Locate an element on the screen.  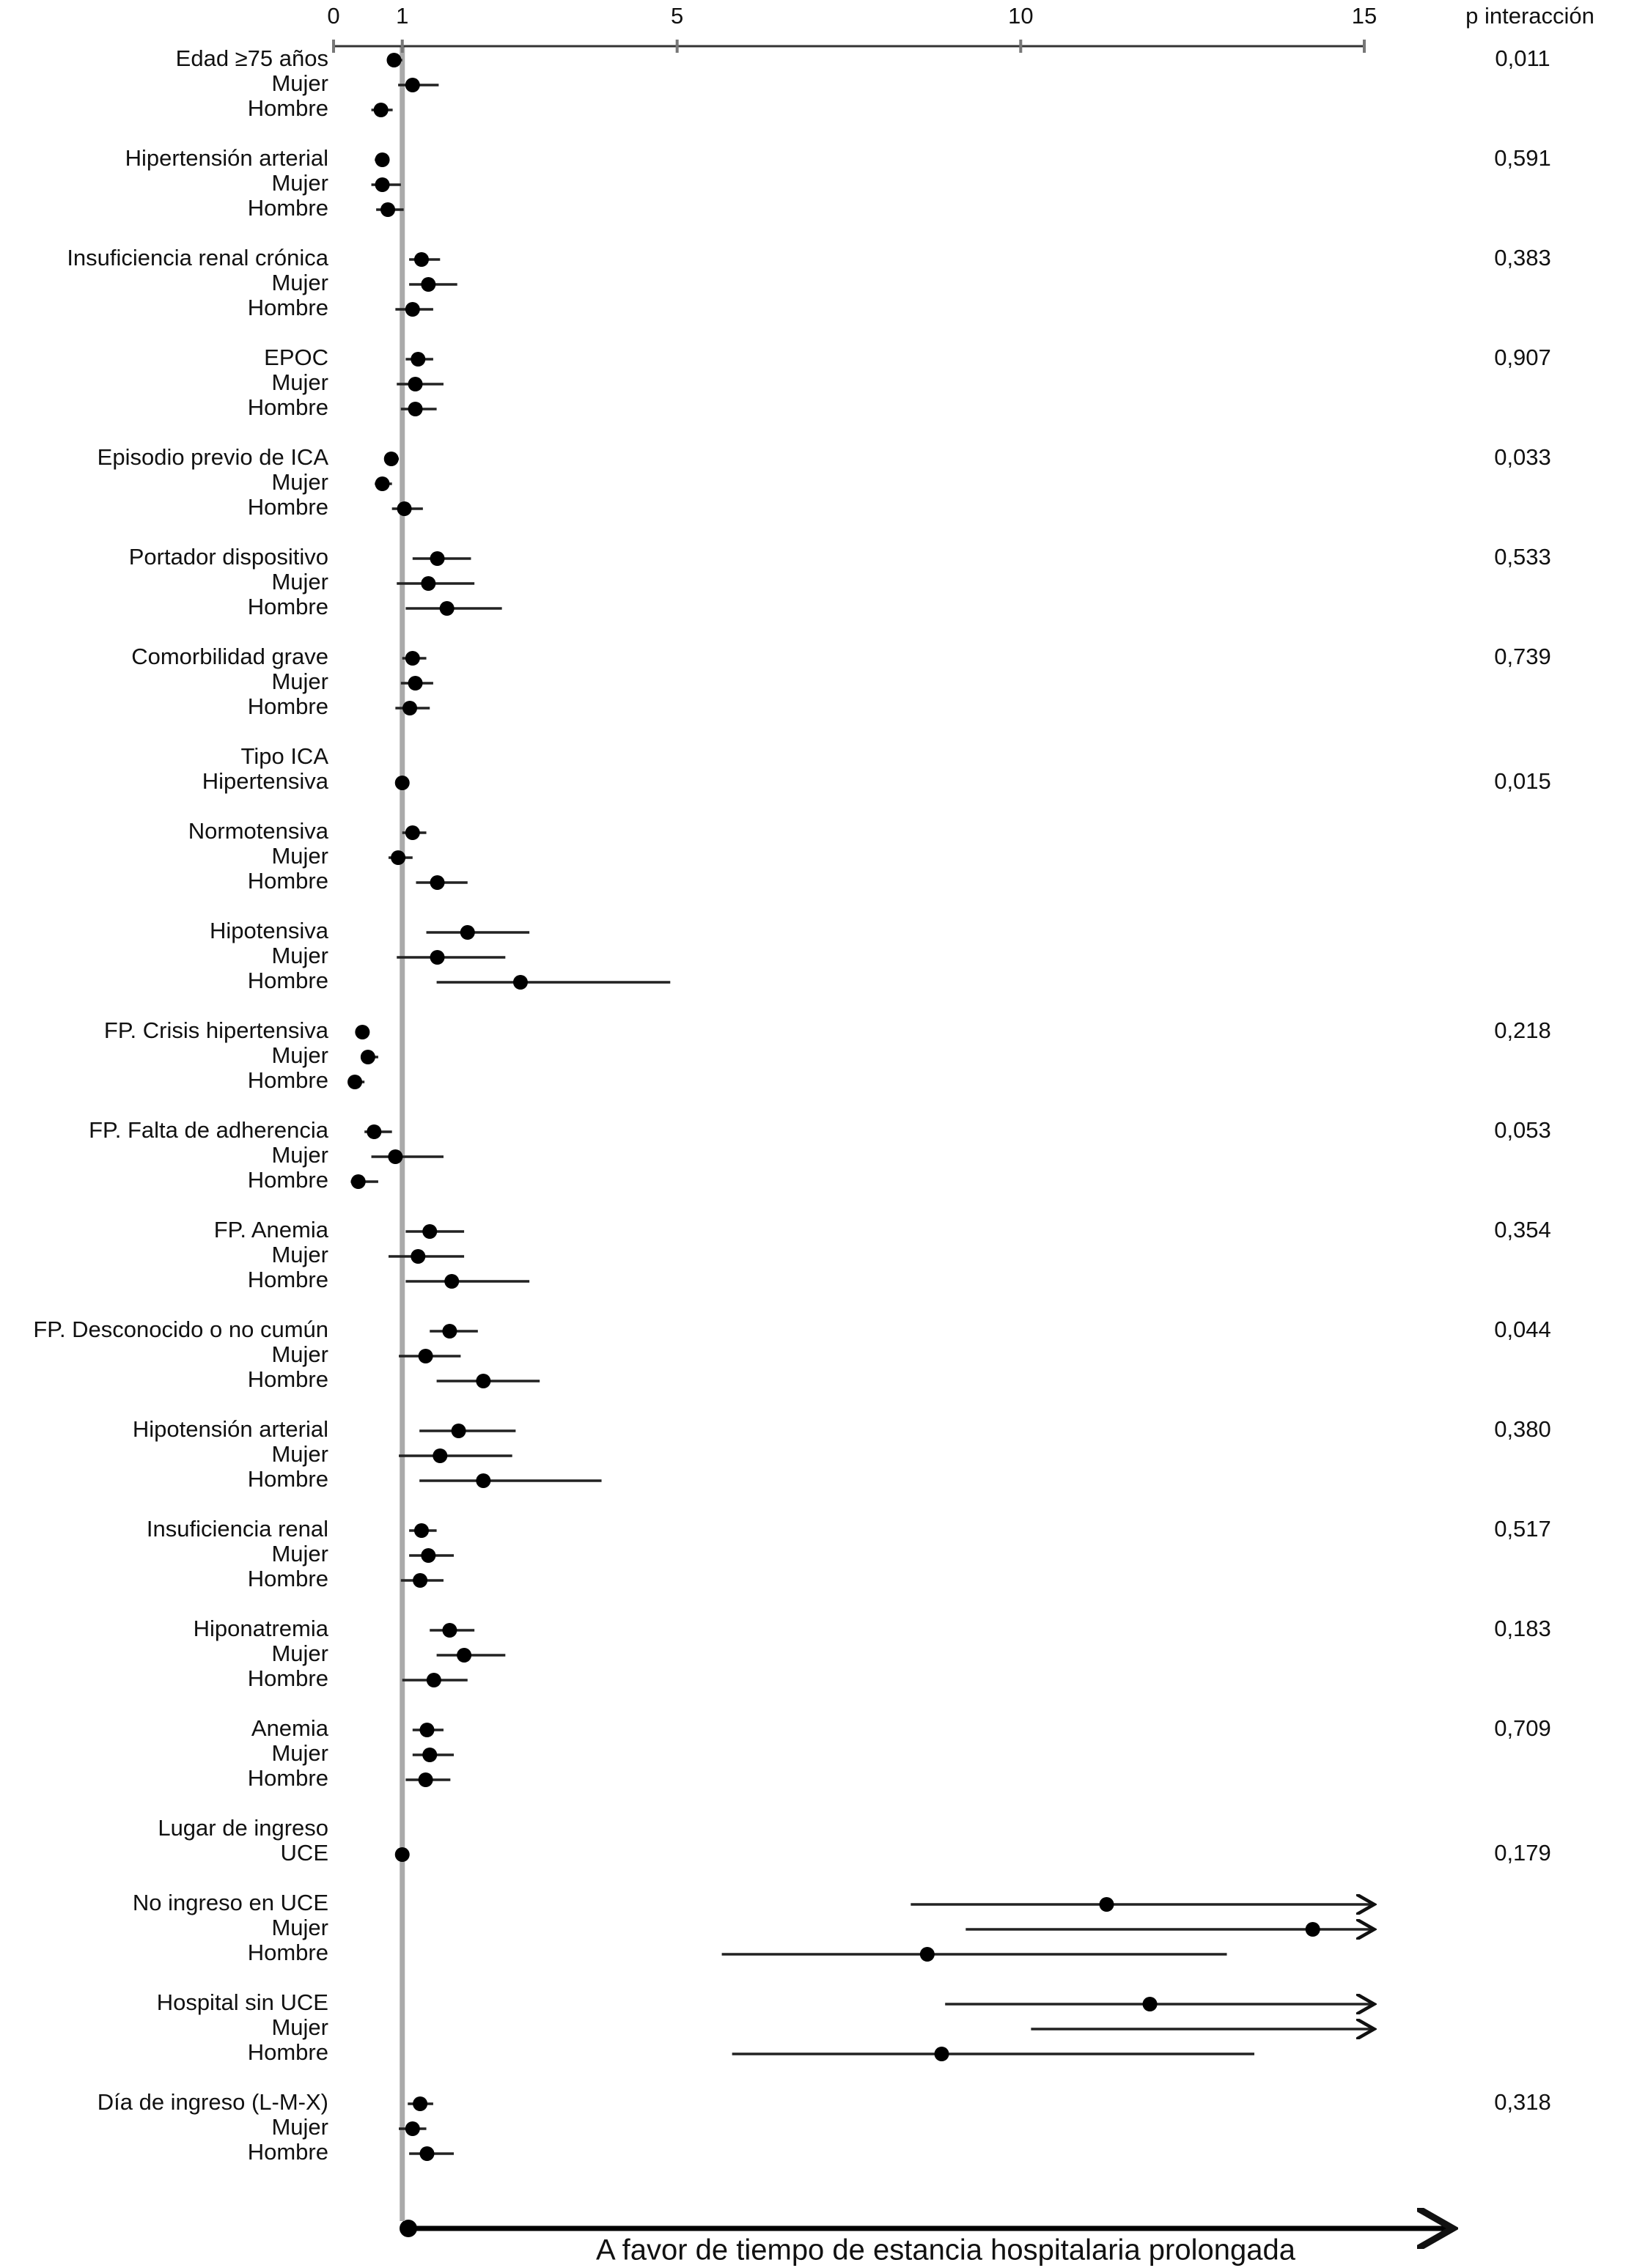
row-label: FP. Falta de adherencia is located at coordinates (209, 1130).